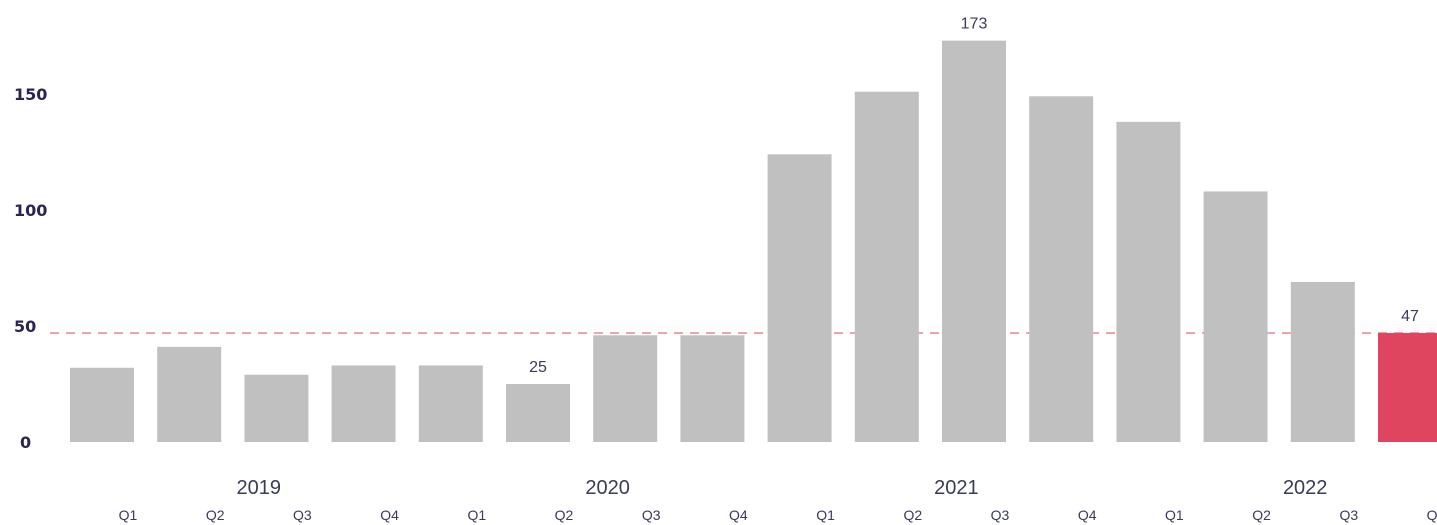 This screenshot has width=1437, height=525. Describe the element at coordinates (30, 94) in the screenshot. I see `y-tick-label: 150` at that location.